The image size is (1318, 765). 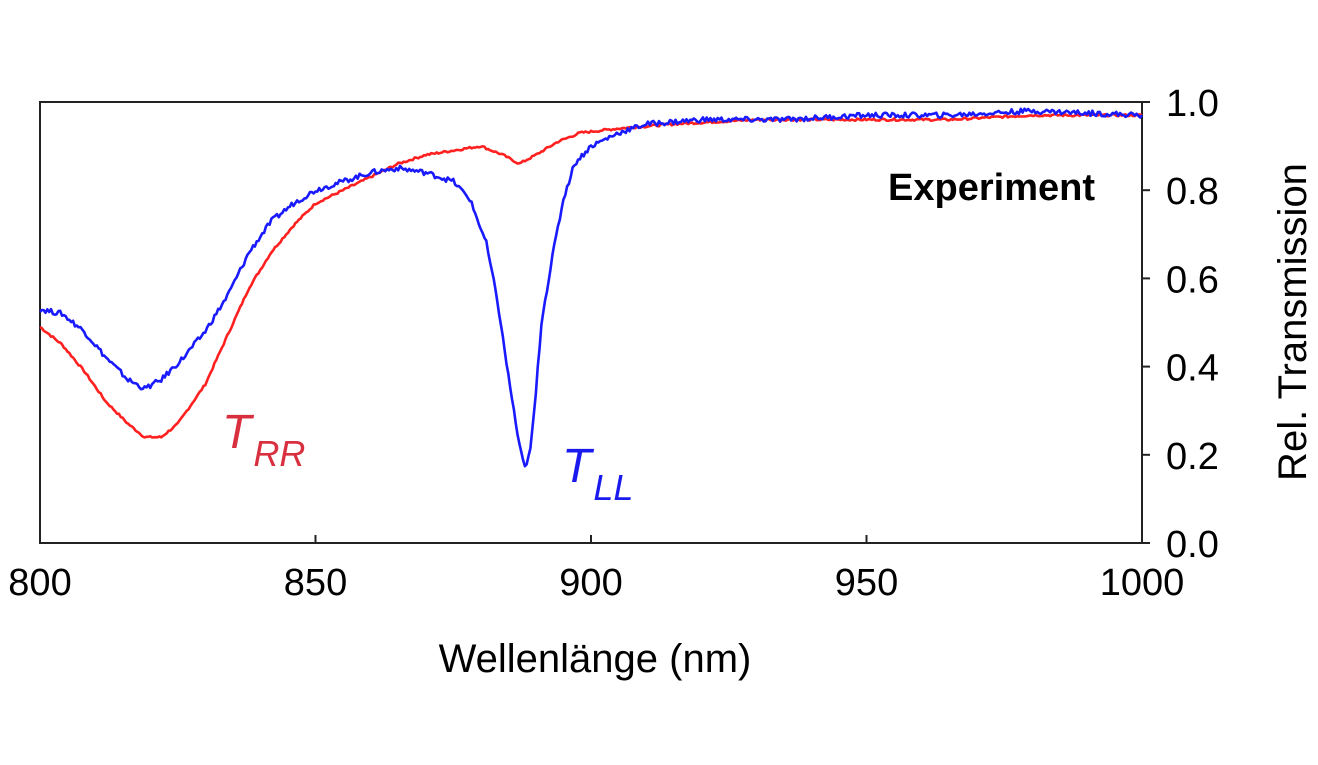 What do you see at coordinates (1192, 104) in the screenshot?
I see `y-tick-label: 1.0` at bounding box center [1192, 104].